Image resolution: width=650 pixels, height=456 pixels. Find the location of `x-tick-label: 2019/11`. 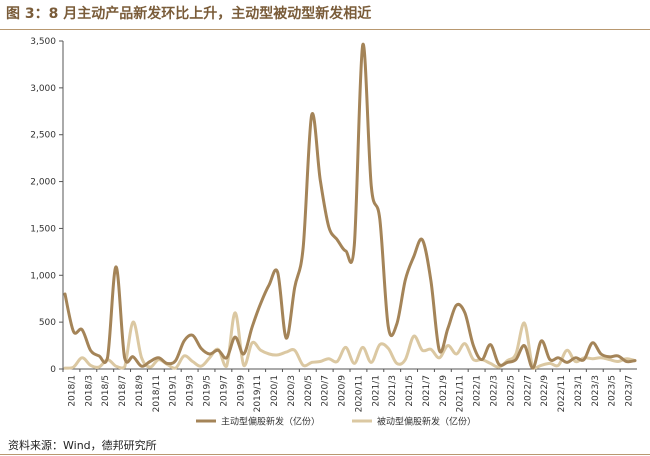

x-tick-label: 2019/11 is located at coordinates (258, 393).